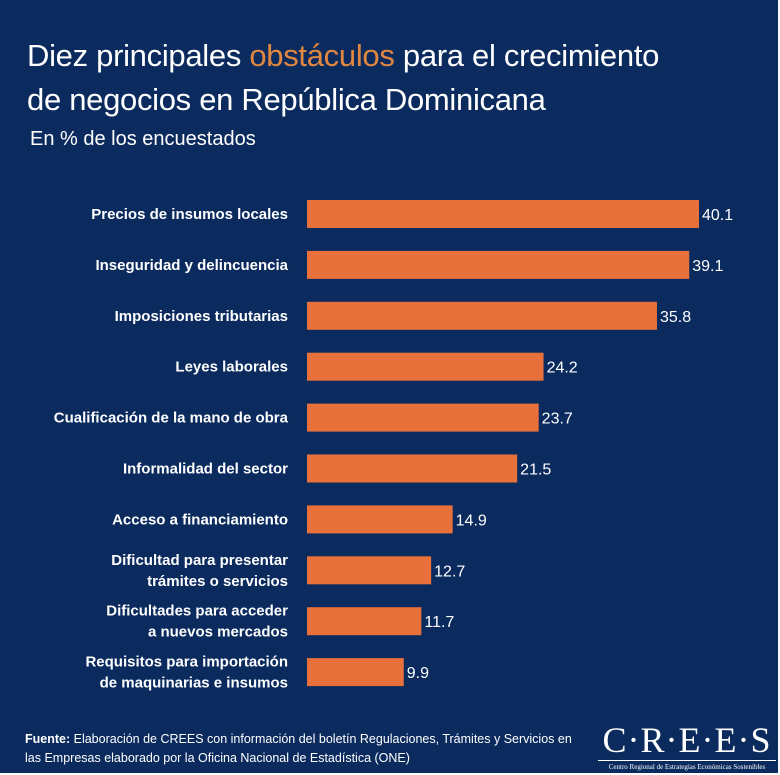  Describe the element at coordinates (197, 611) in the screenshot. I see `category-label-line: Dificultades para acceder` at that location.